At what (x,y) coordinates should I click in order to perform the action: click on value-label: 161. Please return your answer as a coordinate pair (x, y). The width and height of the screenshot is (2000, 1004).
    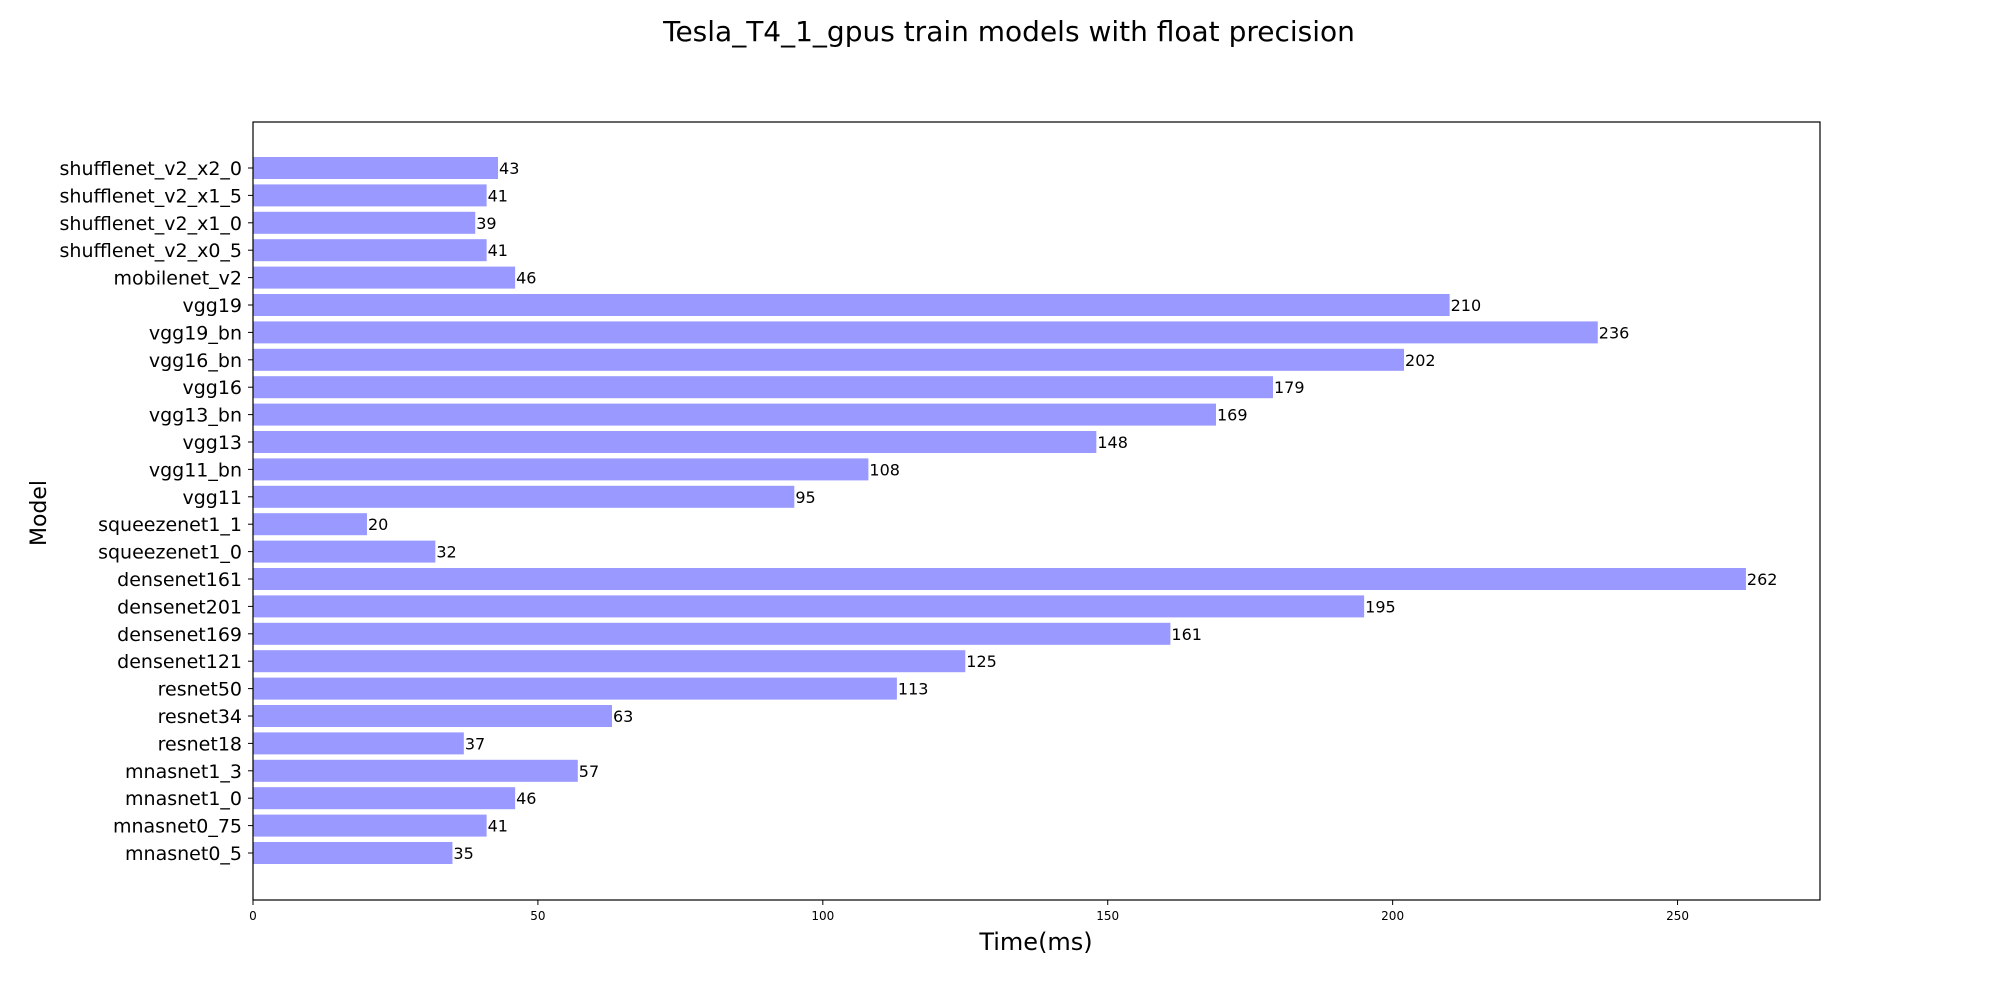
    Looking at the image, I should click on (1186, 634).